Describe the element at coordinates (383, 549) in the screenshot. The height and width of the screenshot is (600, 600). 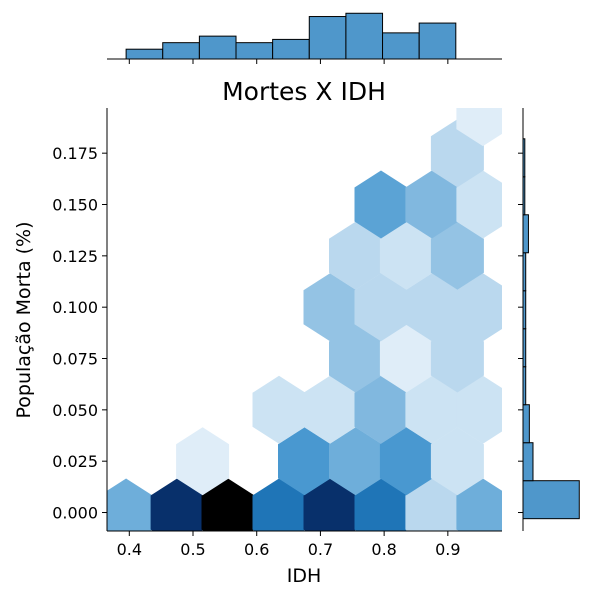
I see `x-tick-label: 0.8` at that location.